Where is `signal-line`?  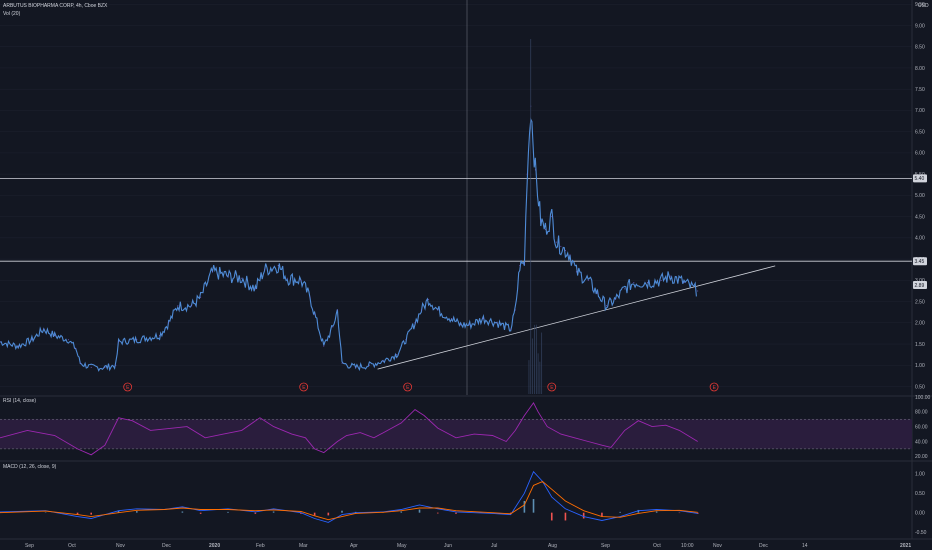
signal-line is located at coordinates (349, 500).